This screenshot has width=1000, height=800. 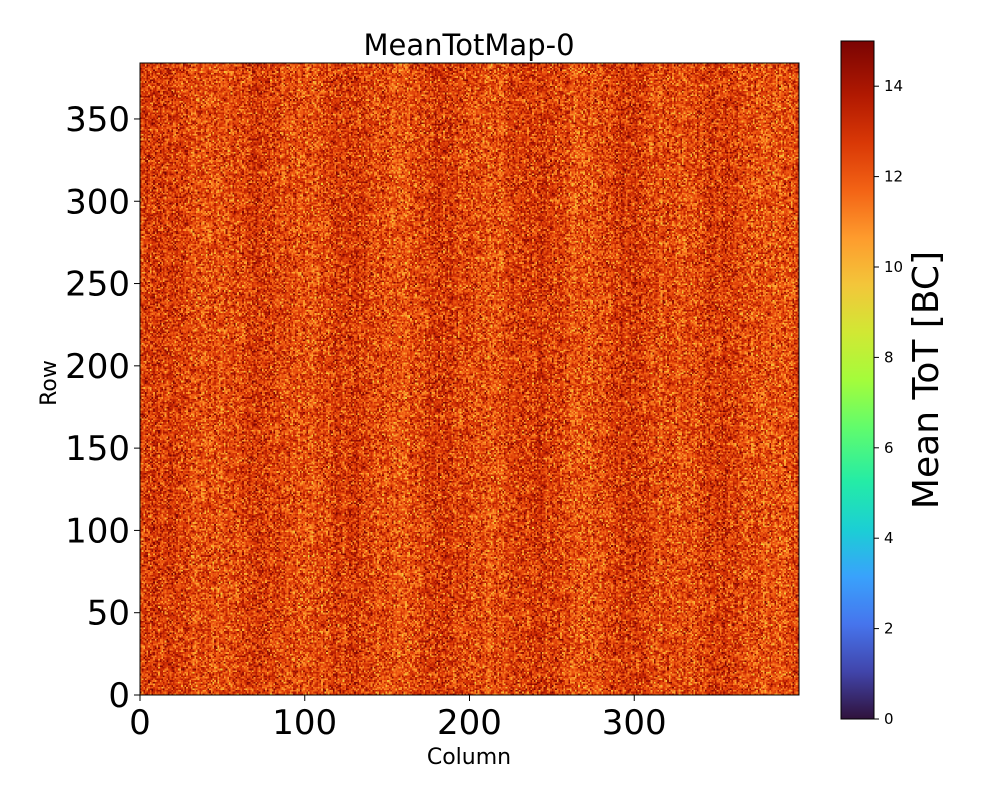 What do you see at coordinates (108, 614) in the screenshot?
I see `y-tick-label: 50` at bounding box center [108, 614].